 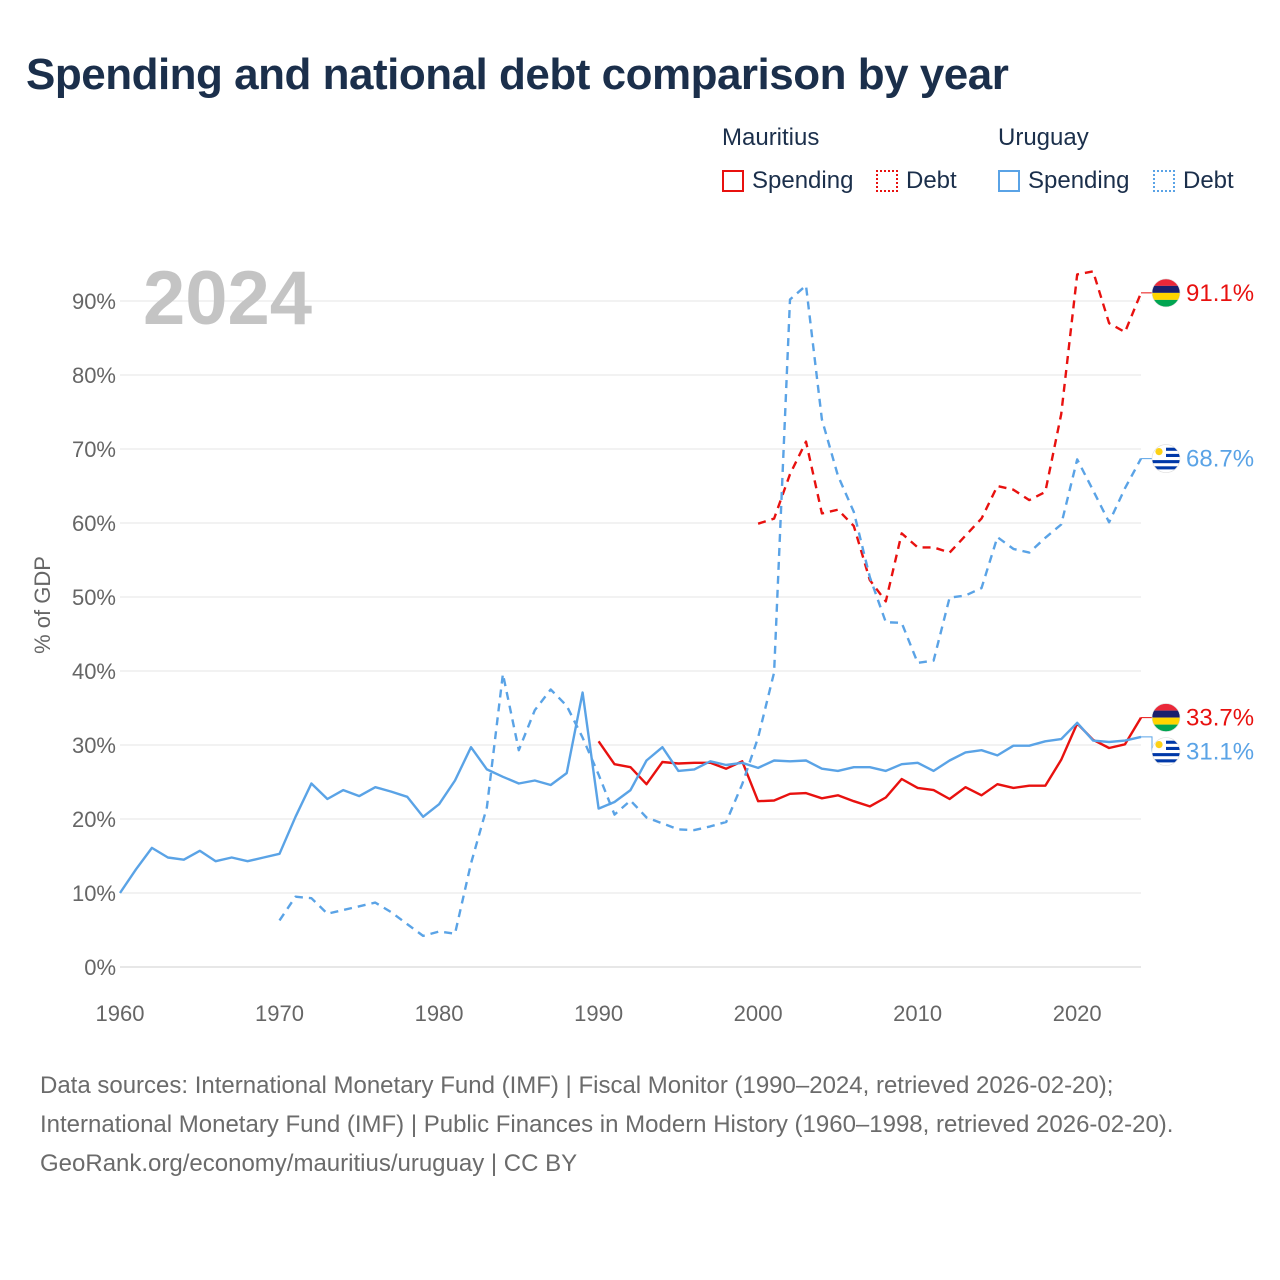 I want to click on legend-swatch-solid-blue, so click(x=1009, y=181).